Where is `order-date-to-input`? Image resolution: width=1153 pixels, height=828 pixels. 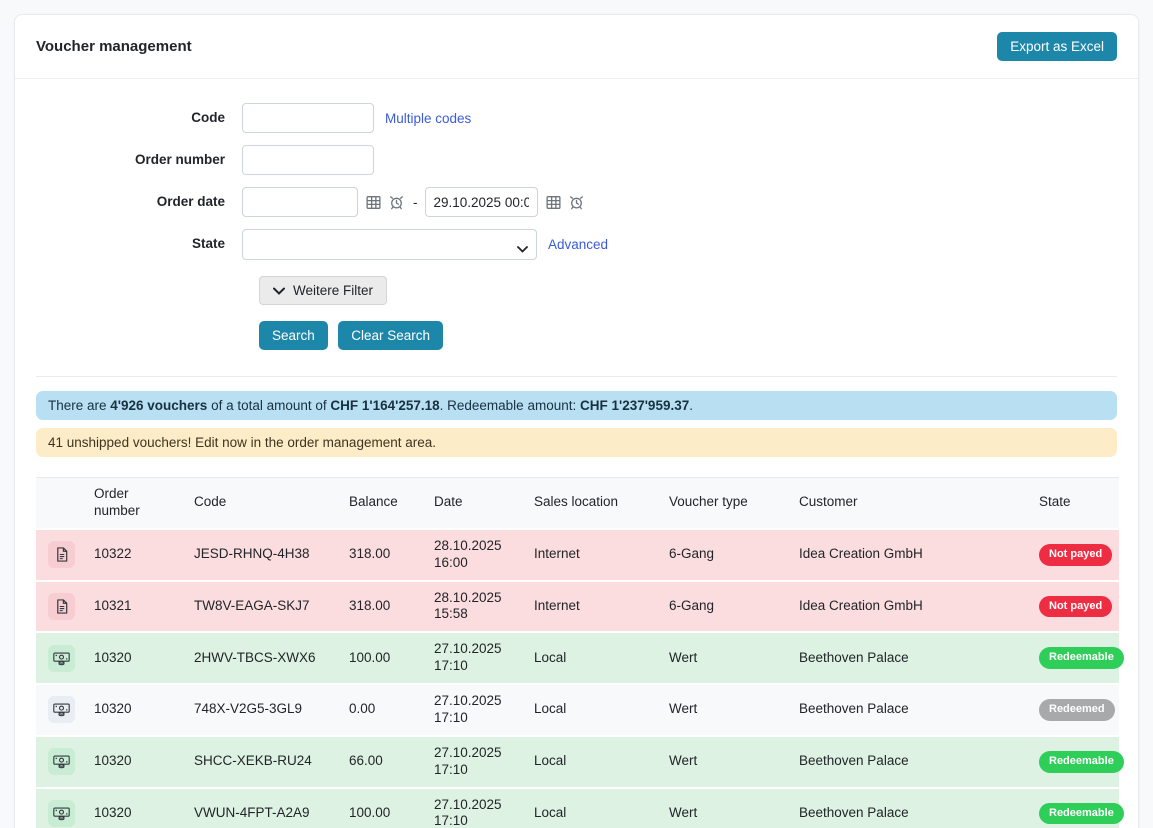
order-date-to-input is located at coordinates (481, 202).